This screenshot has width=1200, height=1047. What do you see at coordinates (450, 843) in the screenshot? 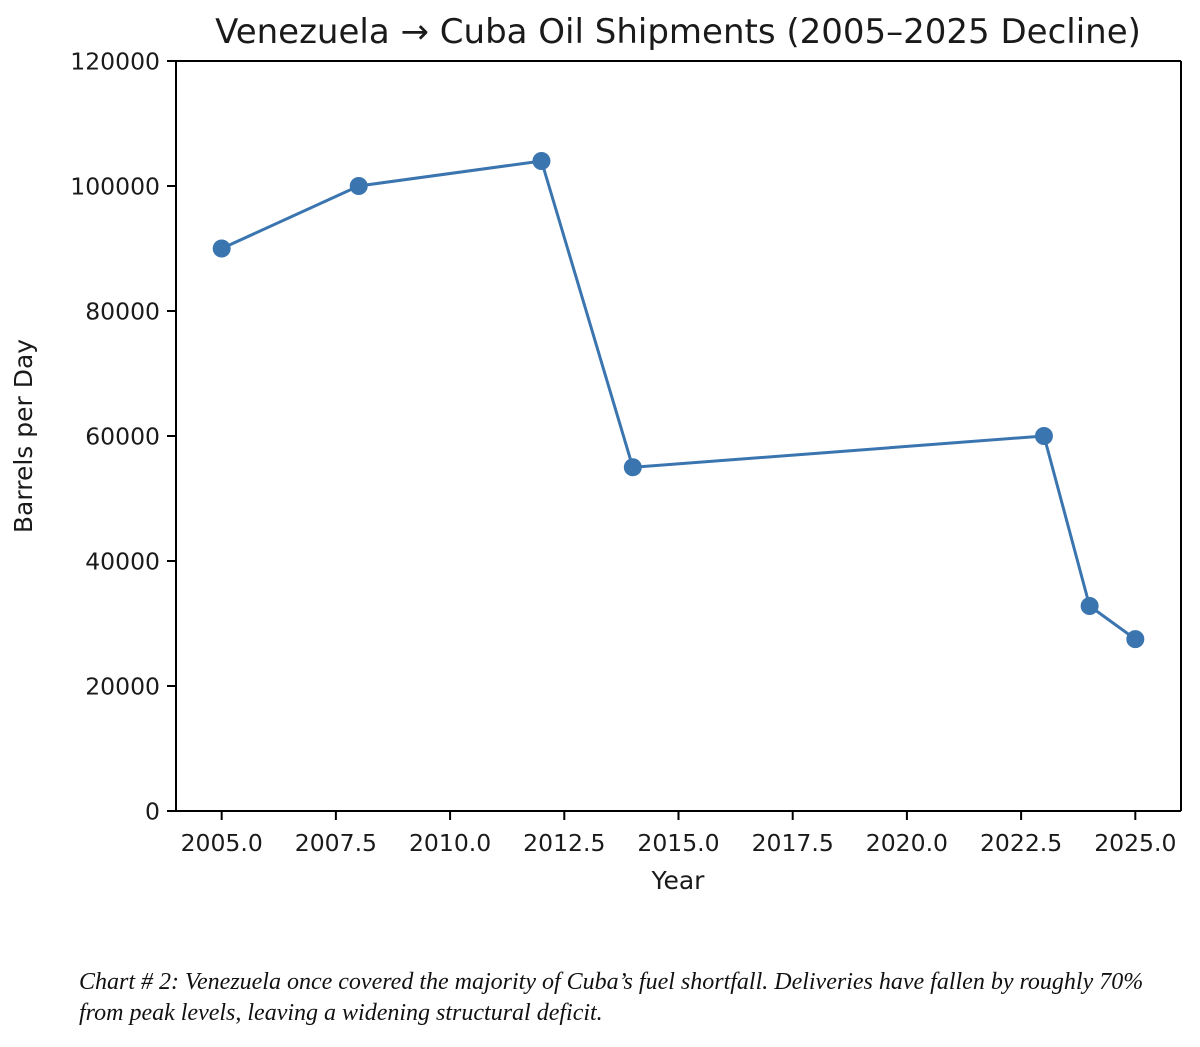
I see `x-tick-label: 2010.0` at bounding box center [450, 843].